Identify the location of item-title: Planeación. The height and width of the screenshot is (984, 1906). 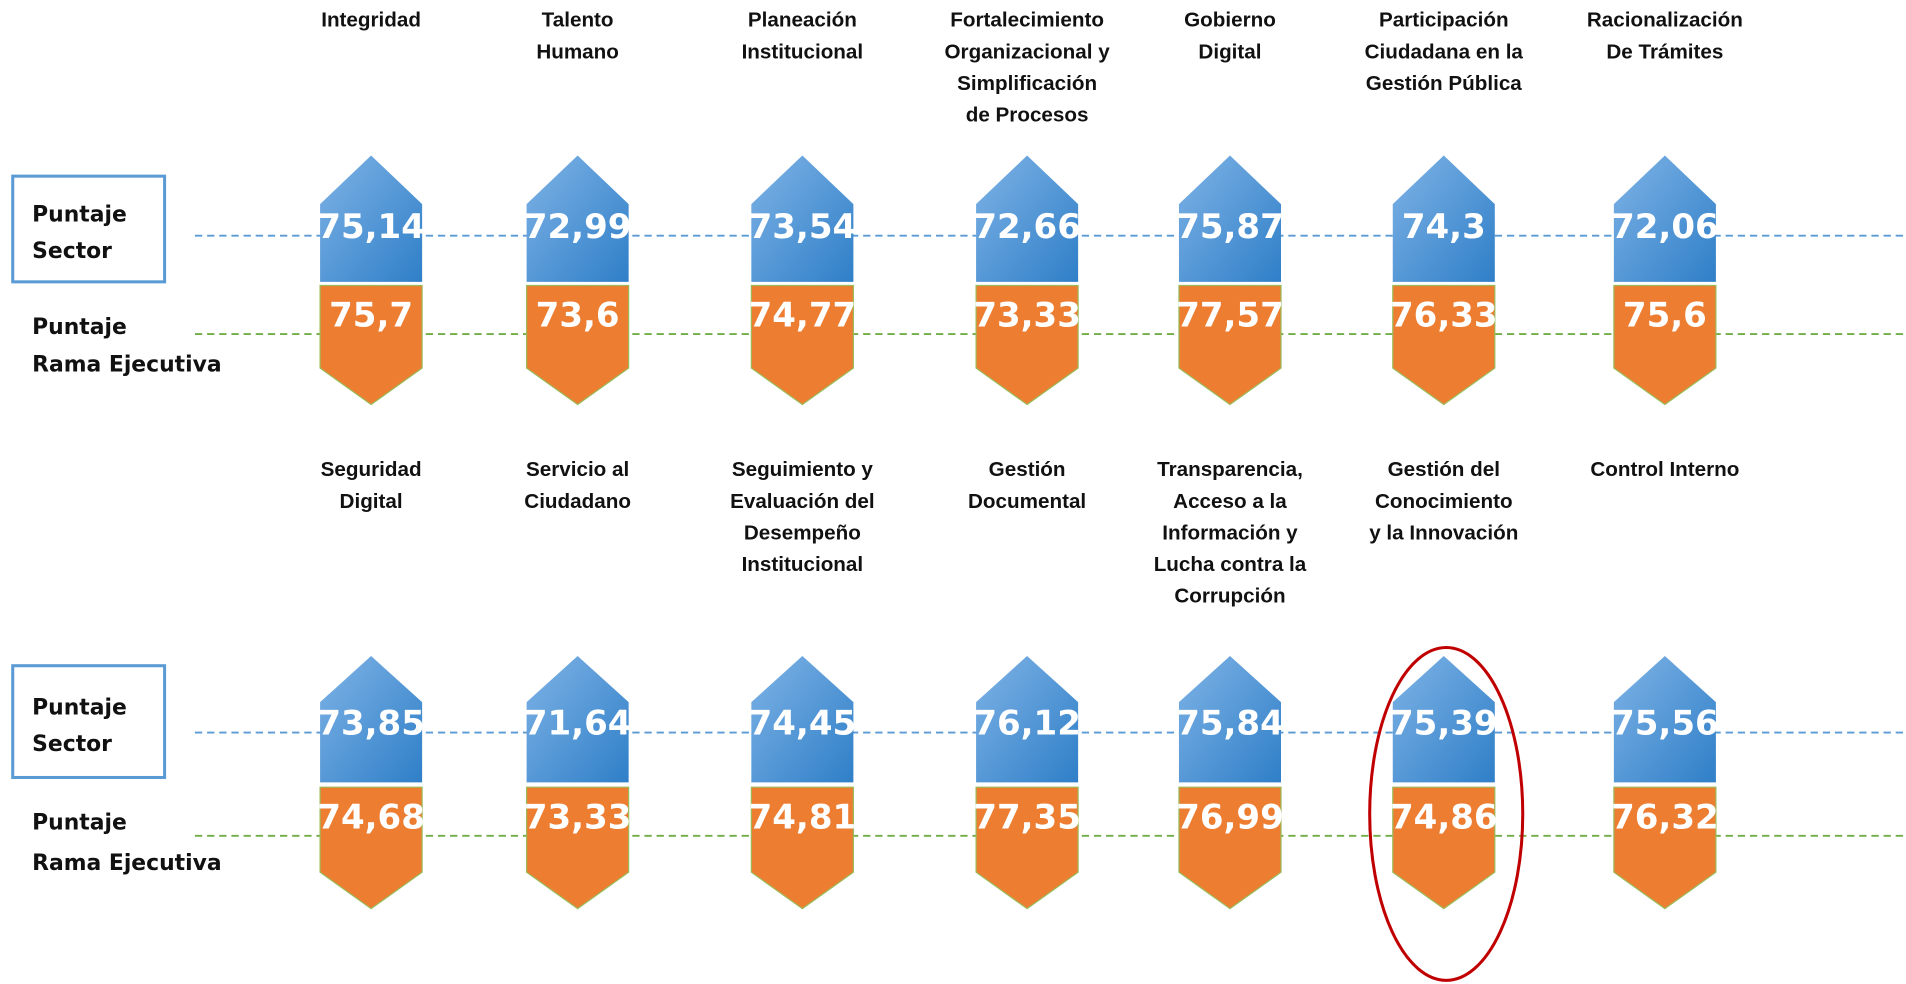
(802, 20).